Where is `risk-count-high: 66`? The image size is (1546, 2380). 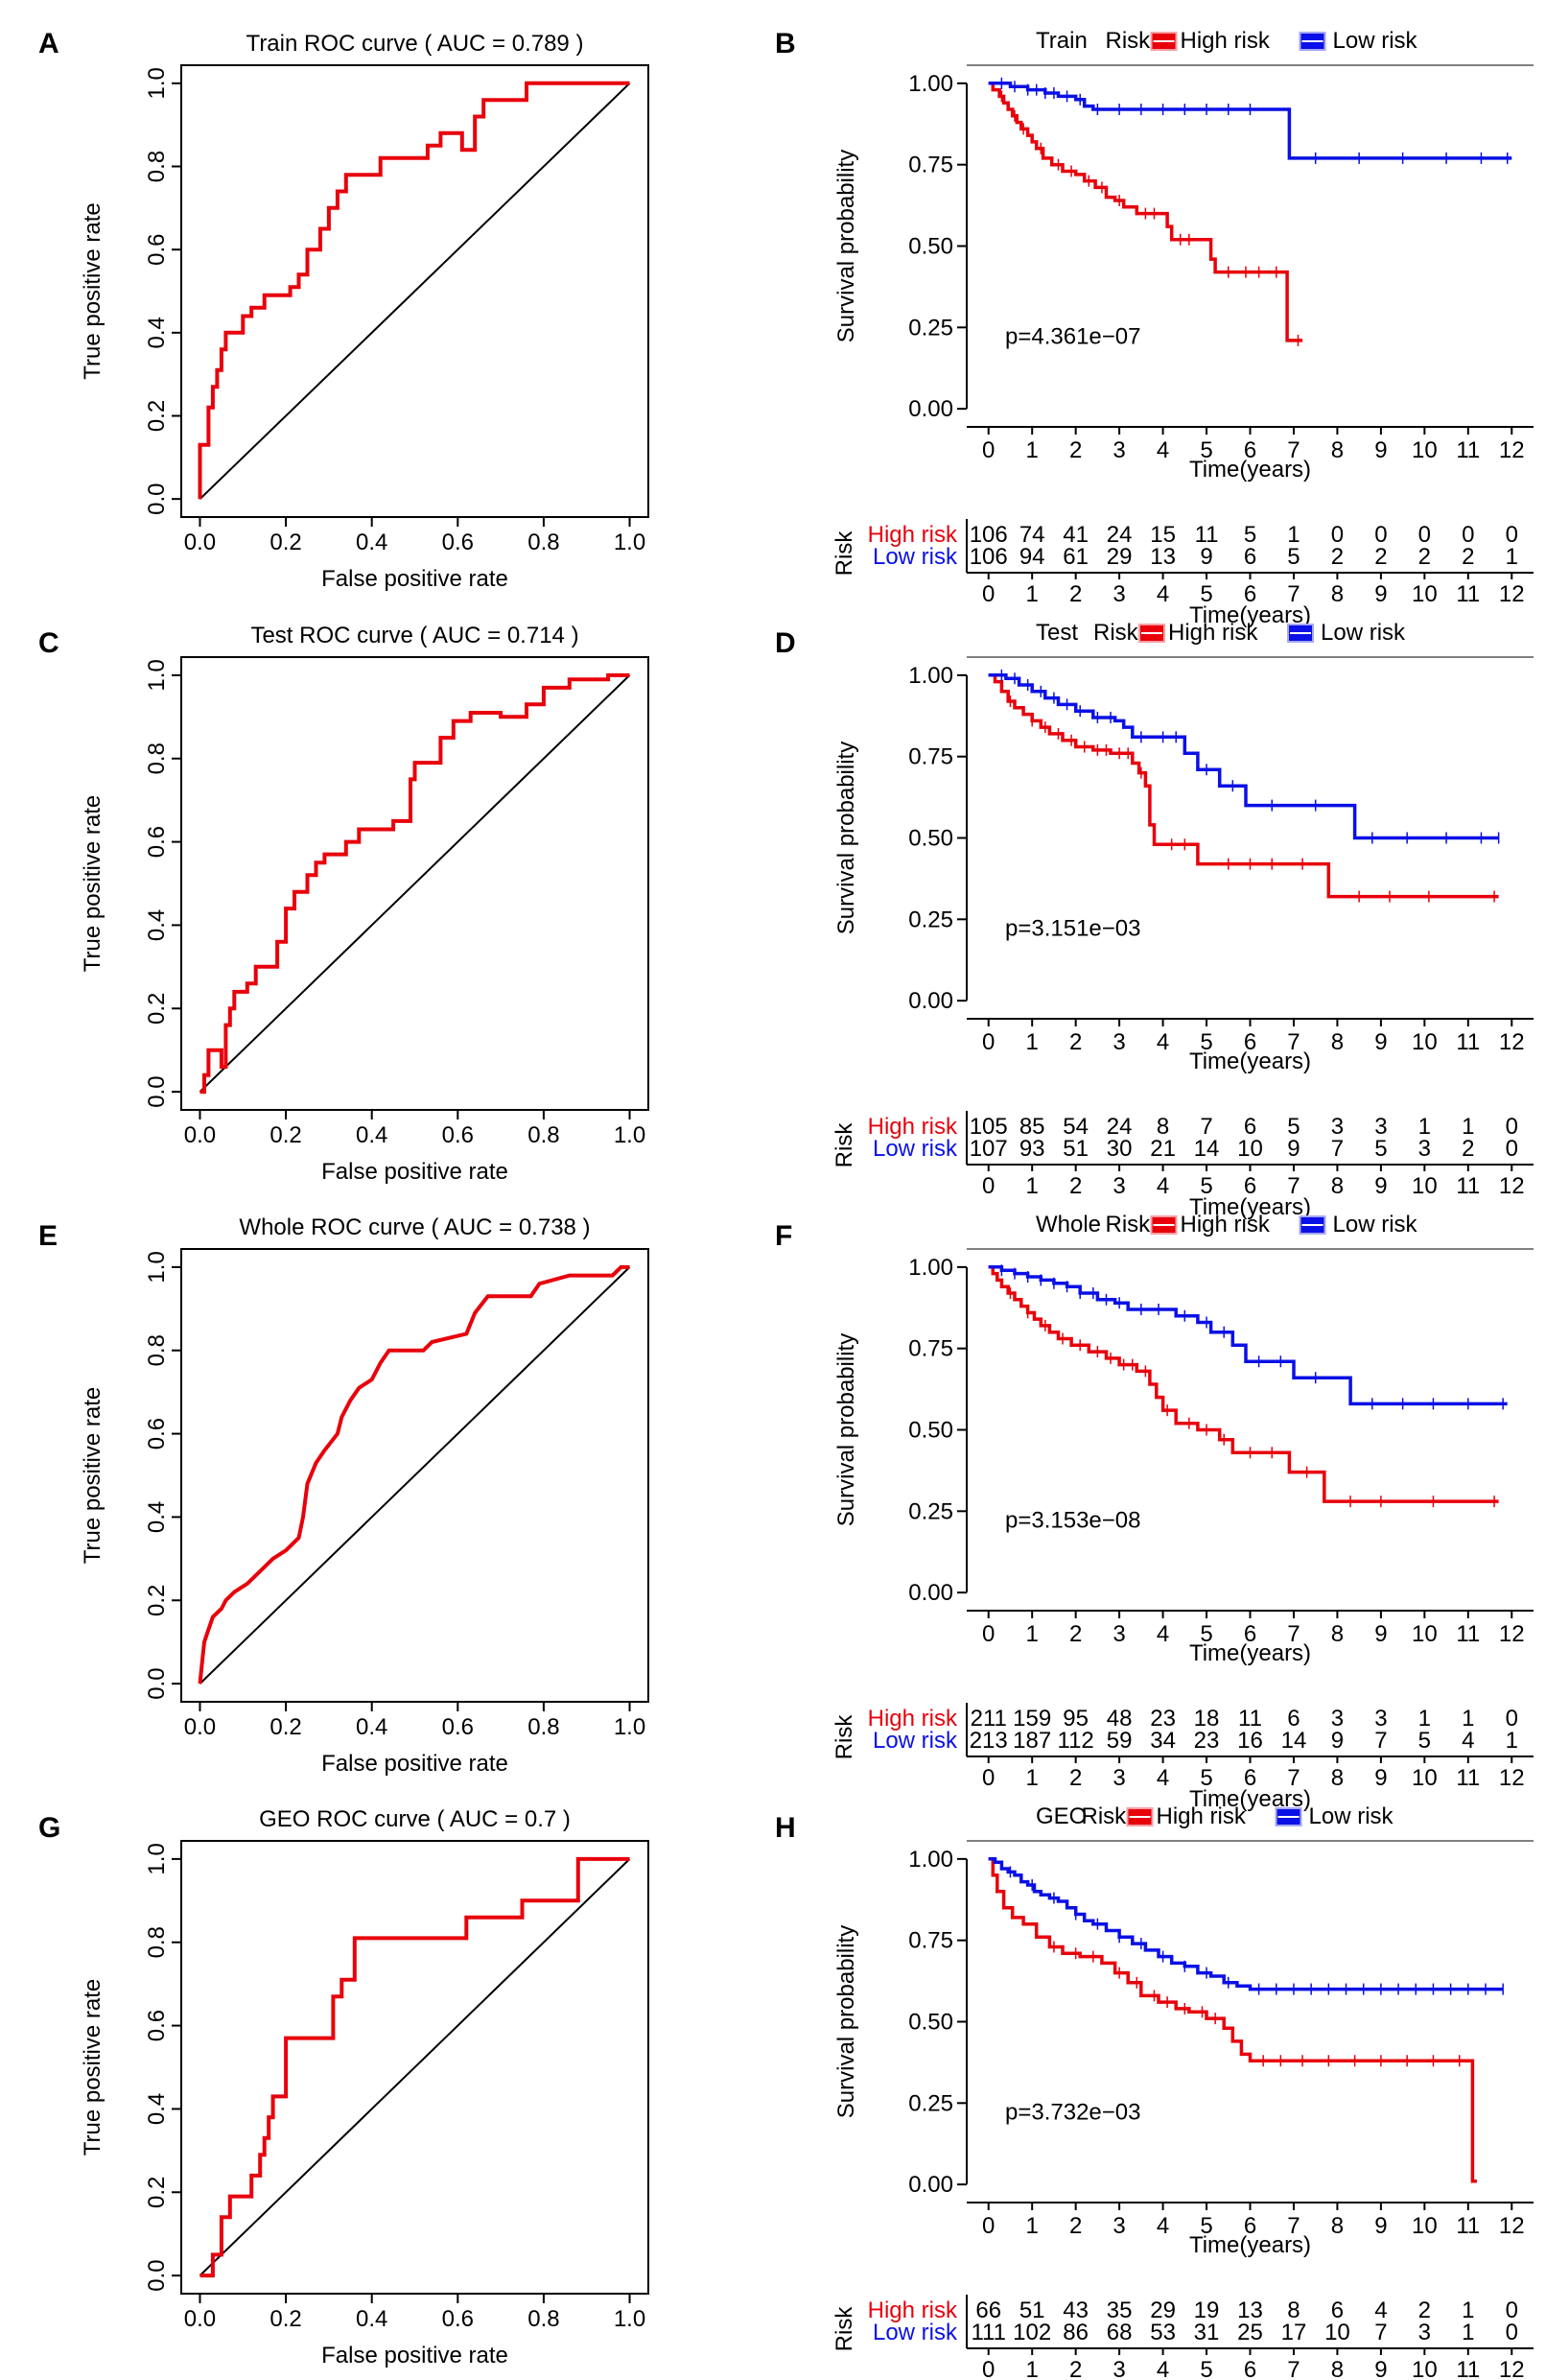
risk-count-high: 66 is located at coordinates (988, 2311).